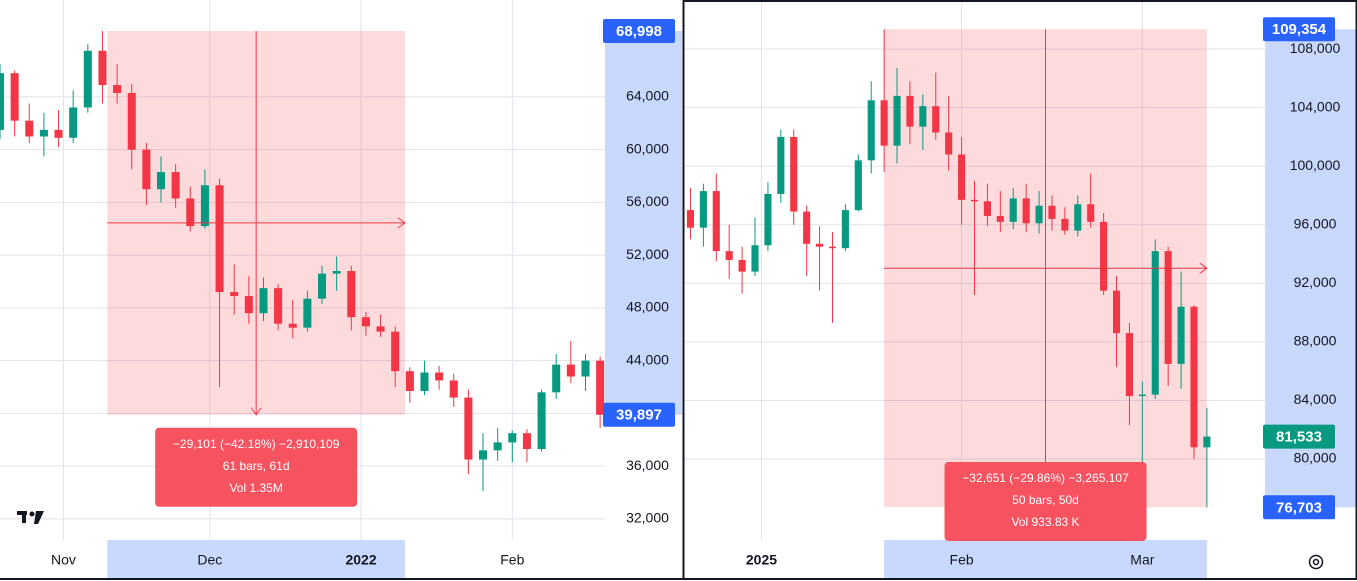 This screenshot has height=581, width=1357. Describe the element at coordinates (1315, 341) in the screenshot. I see `y-tick-label: 88,000` at that location.